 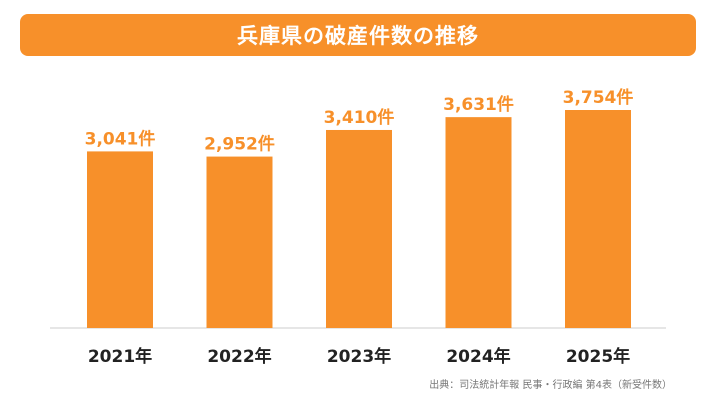 I want to click on source-note: 出典：司法統計年報 民事・行政編 第4表（新受件数）, so click(x=550, y=385).